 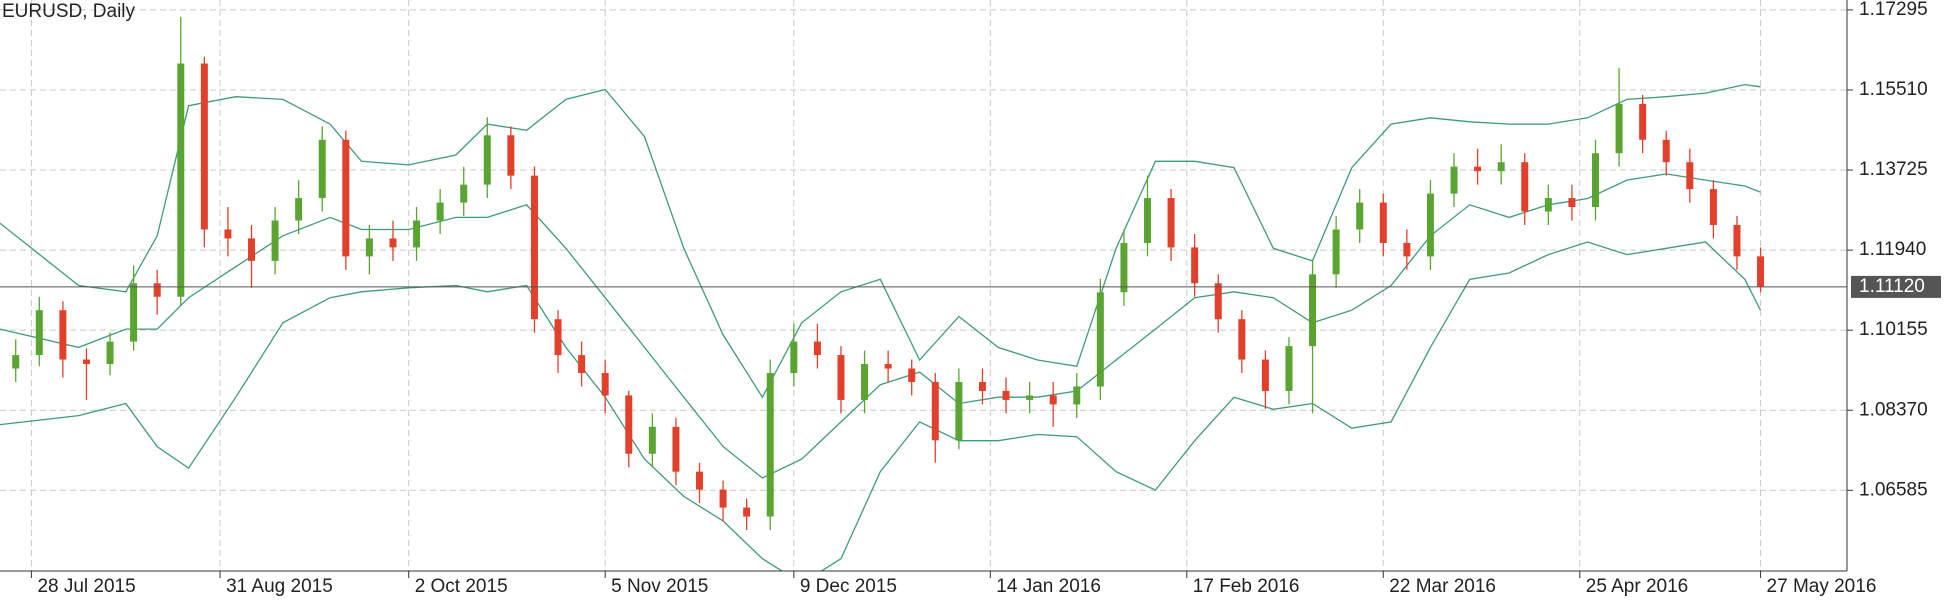 I want to click on current-price-box, so click(x=1896, y=286).